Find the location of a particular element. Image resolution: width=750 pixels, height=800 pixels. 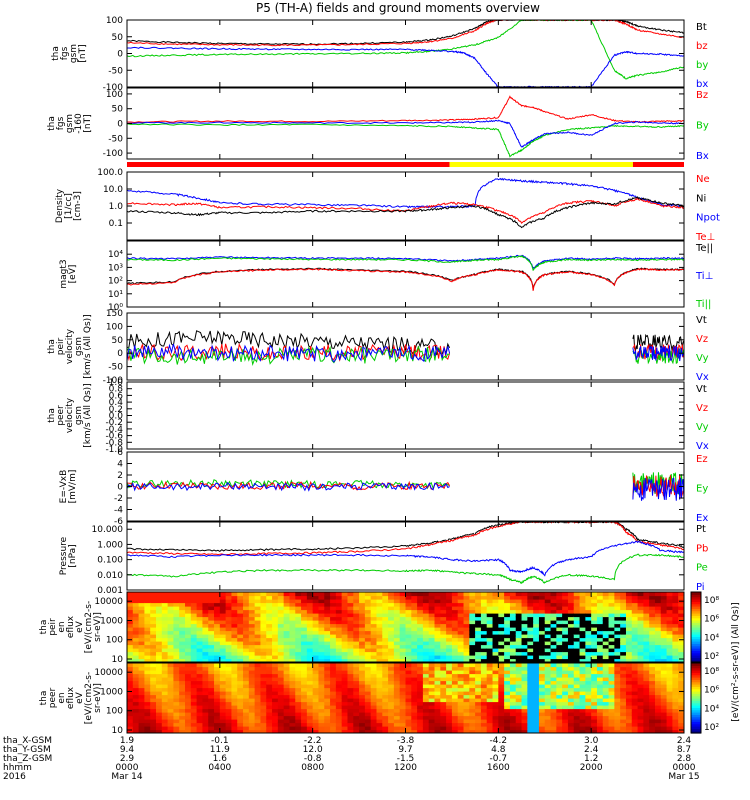

colorbar-cell is located at coordinates (696, 624).